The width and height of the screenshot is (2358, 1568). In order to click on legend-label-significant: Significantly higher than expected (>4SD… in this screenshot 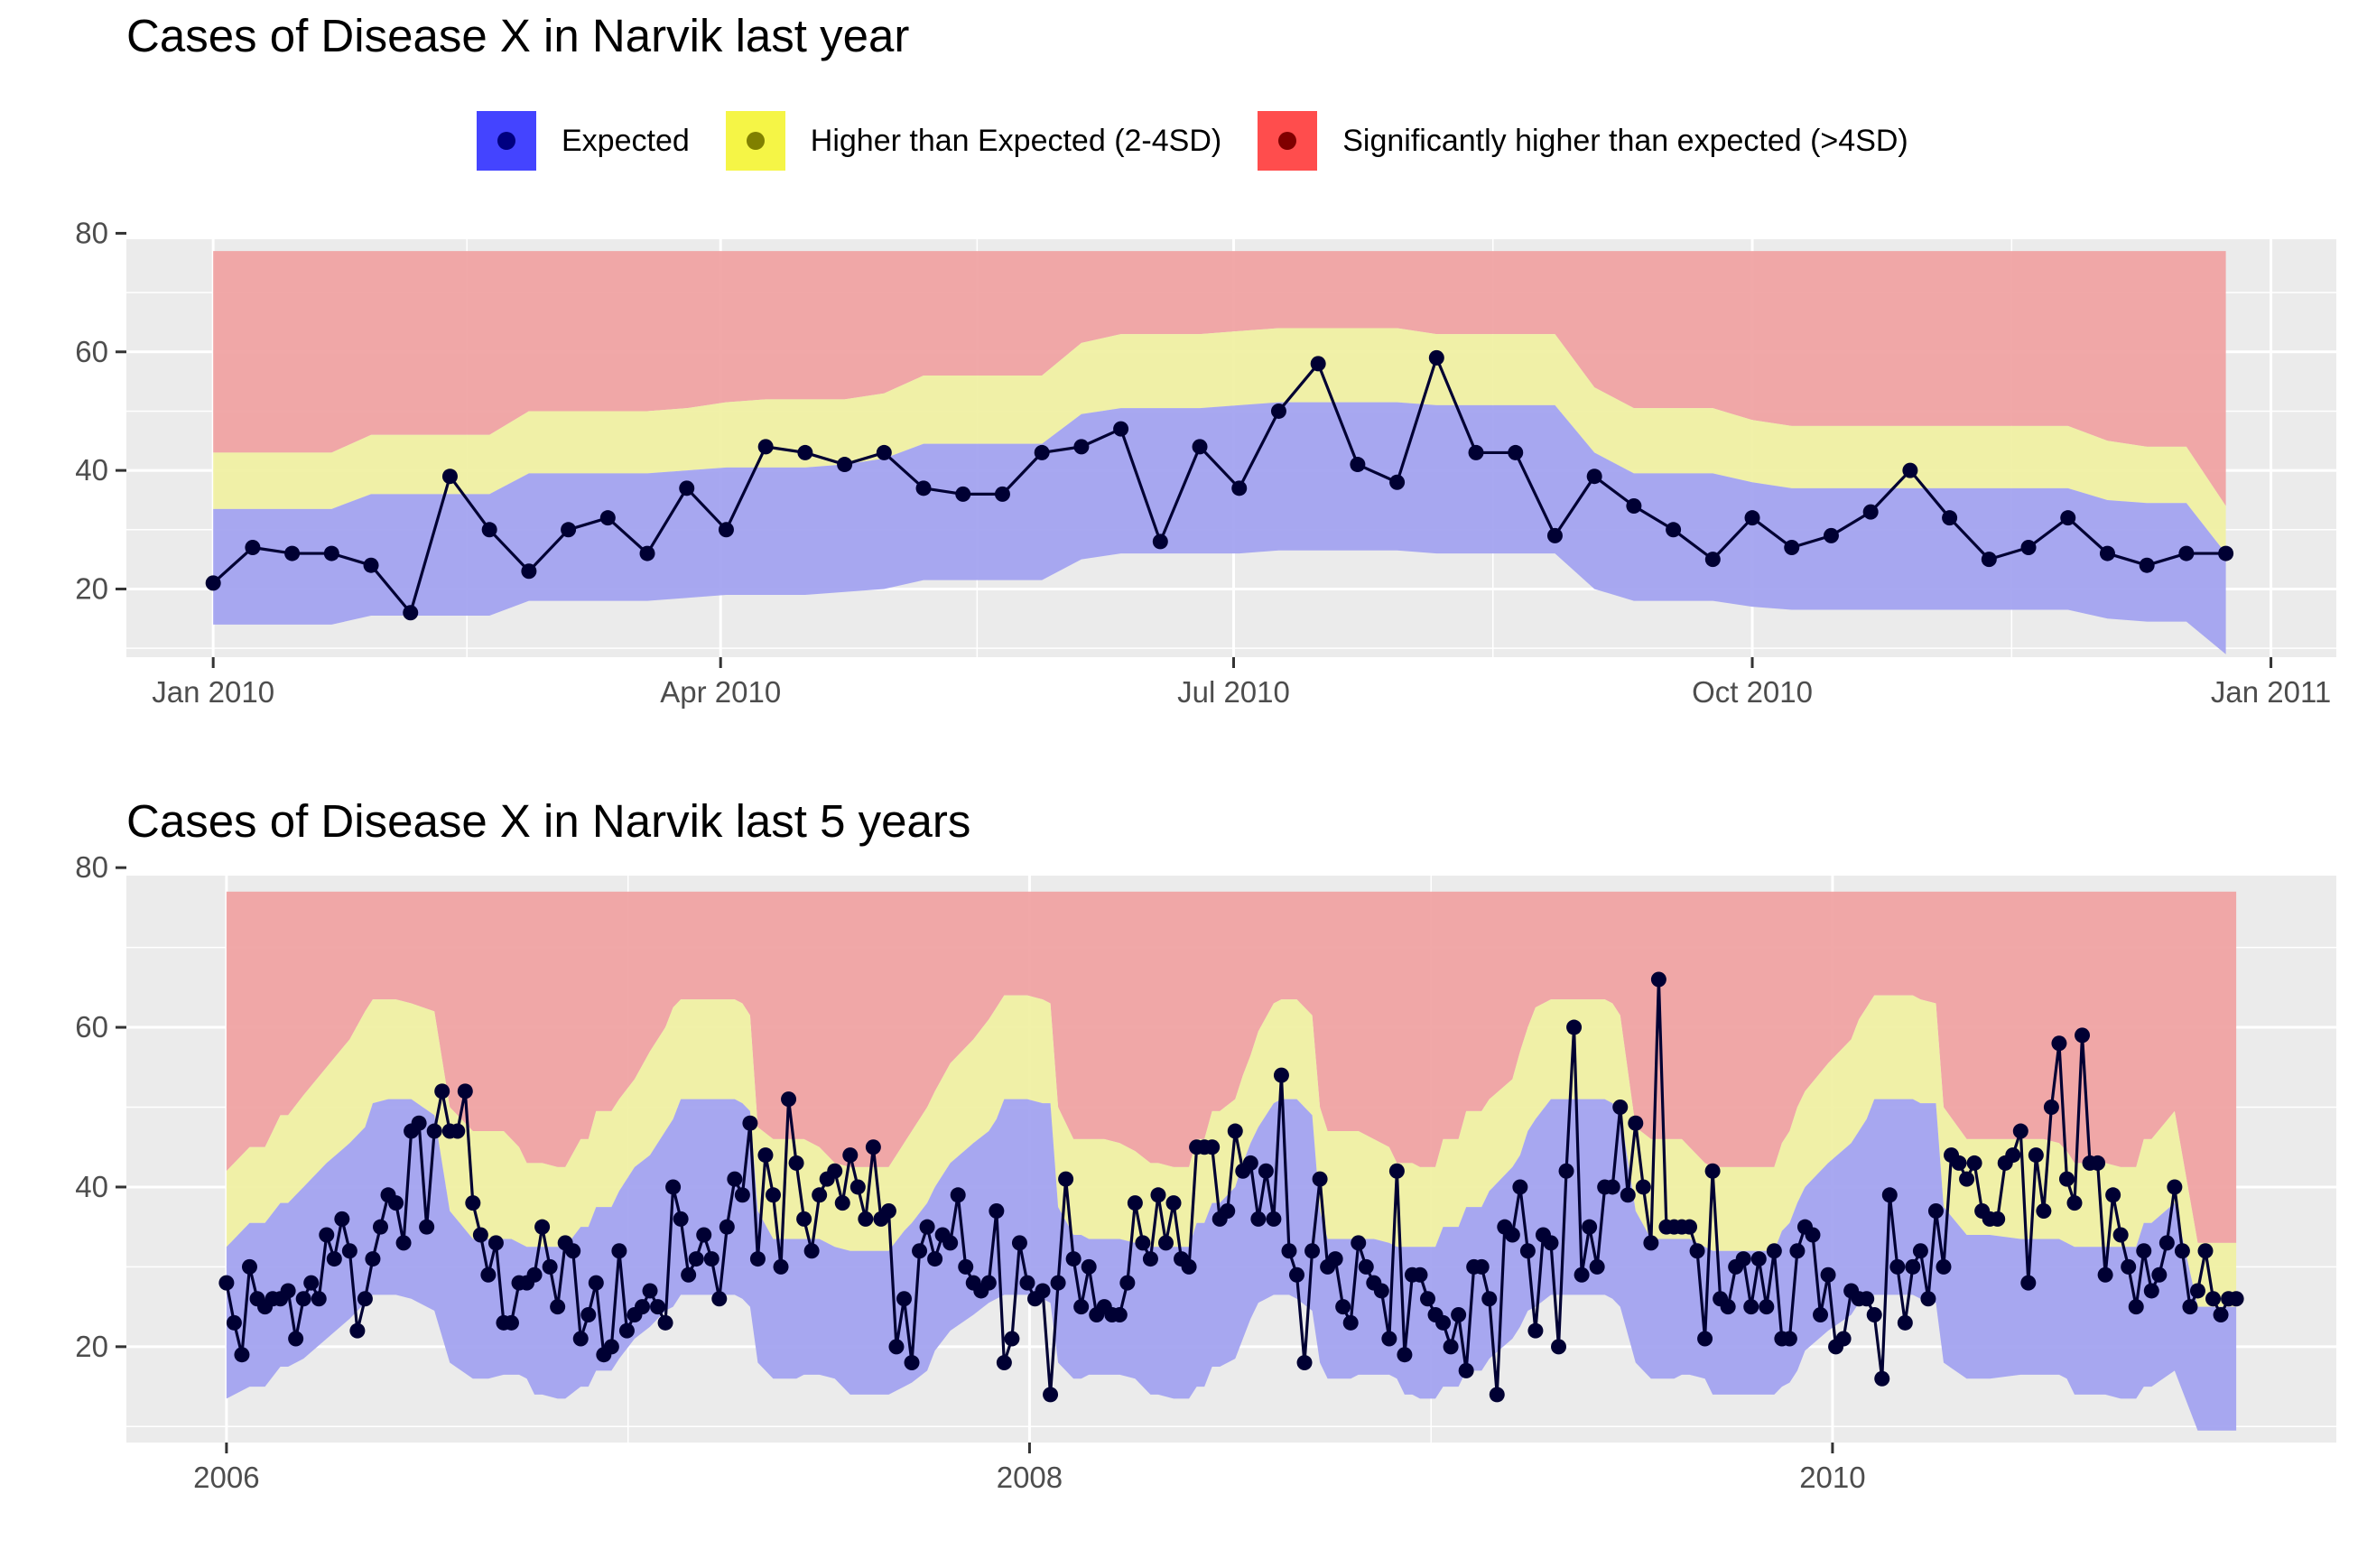, I will do `click(1625, 140)`.